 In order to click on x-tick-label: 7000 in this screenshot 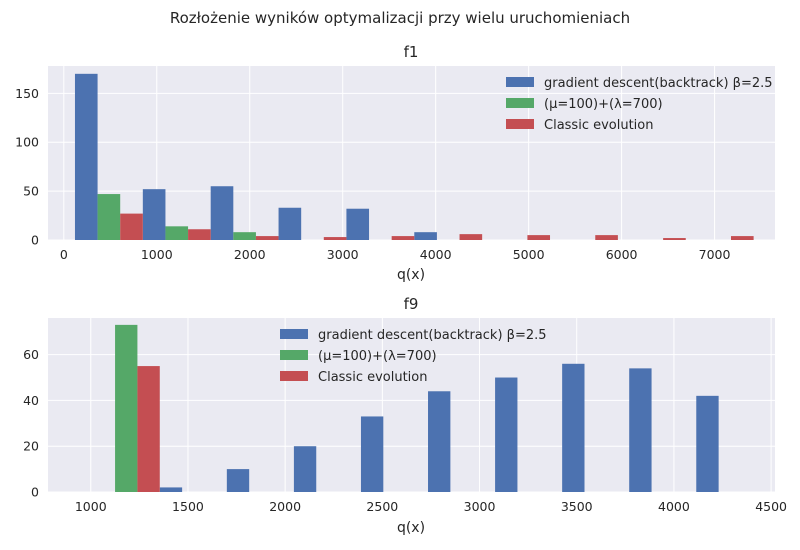, I will do `click(715, 254)`.